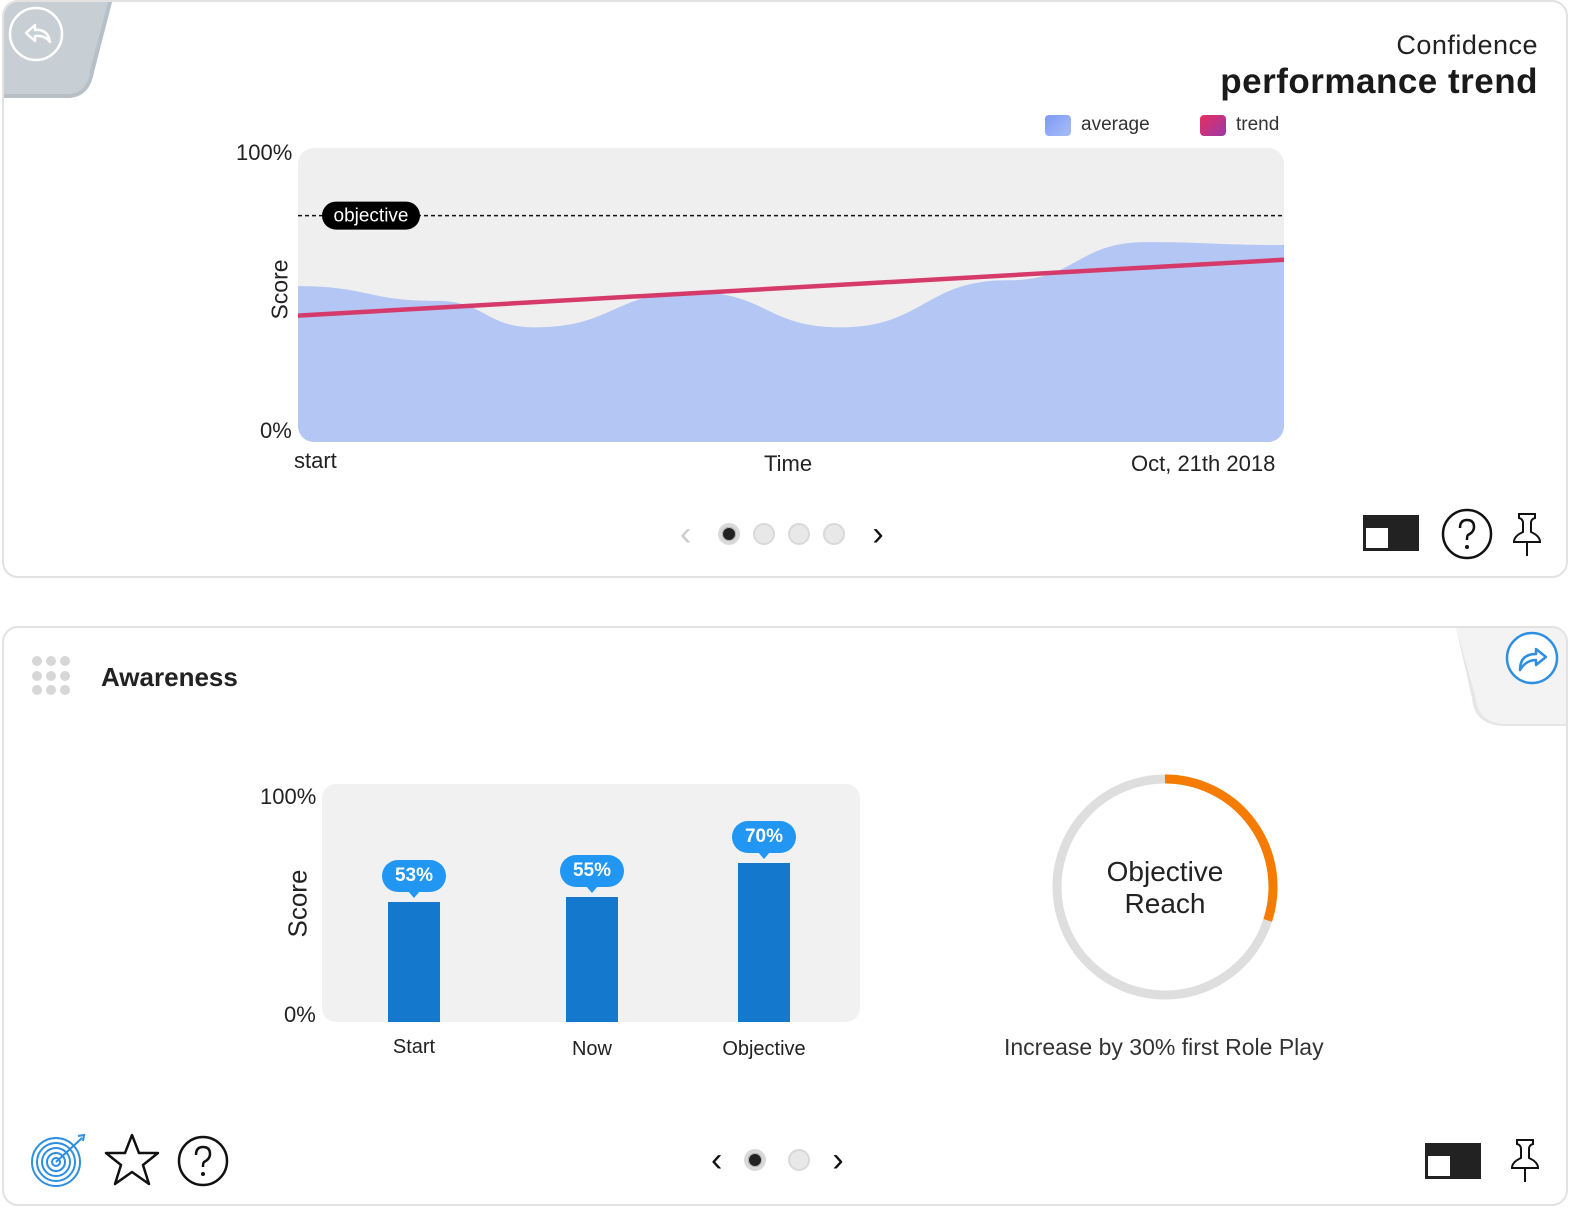 This screenshot has height=1220, width=1588. What do you see at coordinates (1164, 1047) in the screenshot?
I see `objective-caption: Increase by 30% first Role Play` at bounding box center [1164, 1047].